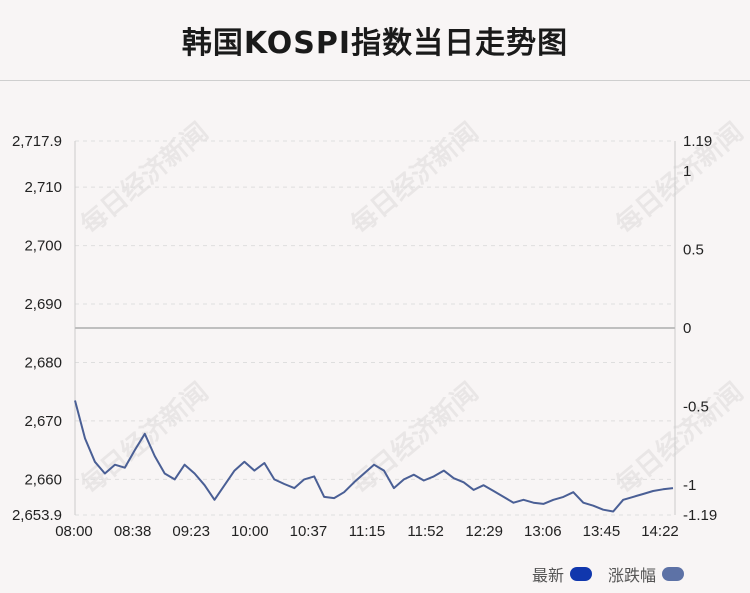  What do you see at coordinates (696, 407) in the screenshot?
I see `y-right-tick-4: -0.5` at bounding box center [696, 407].